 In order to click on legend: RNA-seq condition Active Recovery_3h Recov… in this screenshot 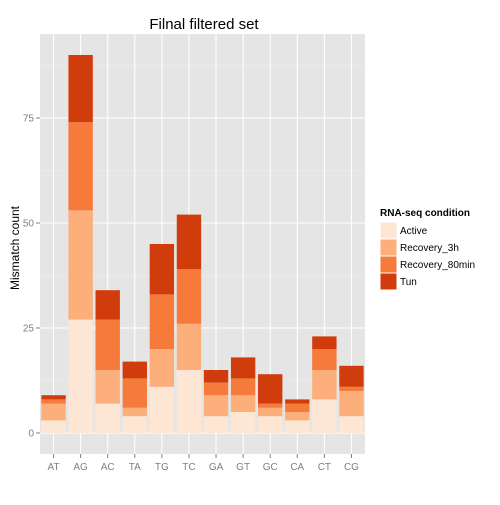, I will do `click(427, 249)`.